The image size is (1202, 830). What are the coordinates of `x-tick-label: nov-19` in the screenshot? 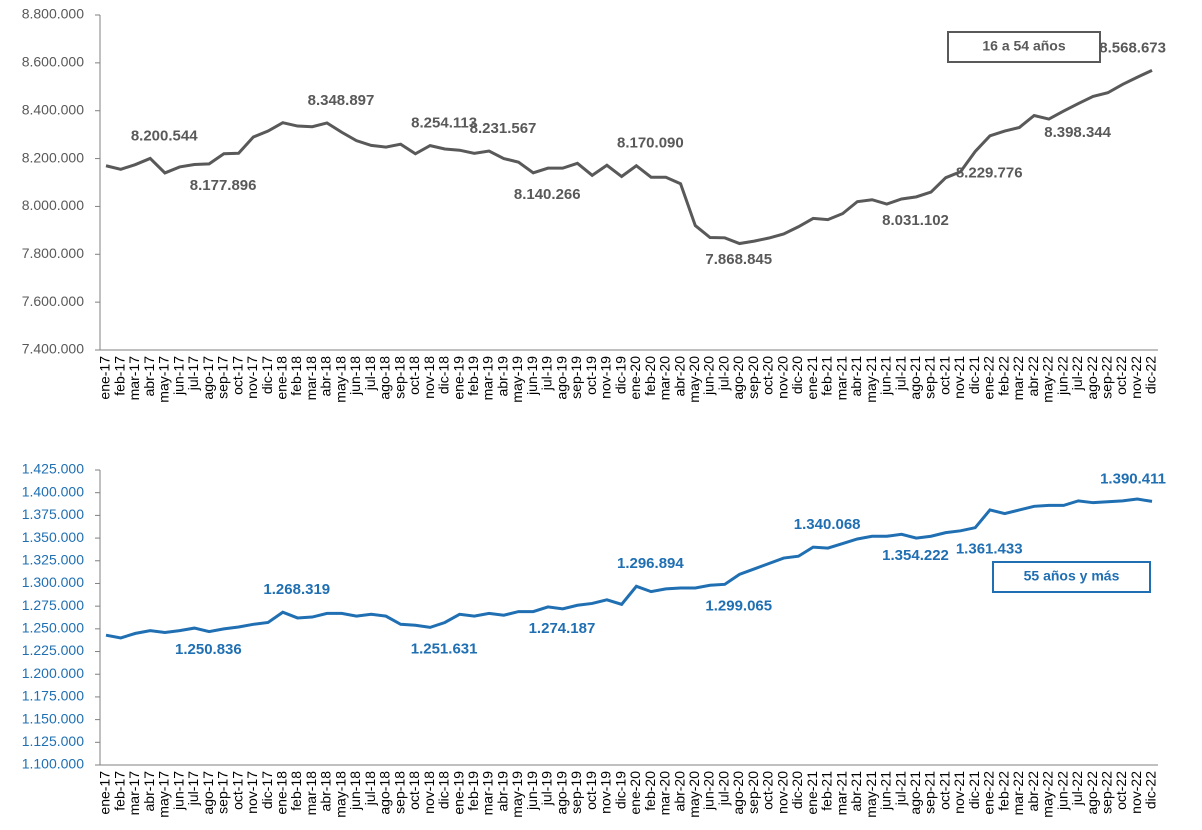 It's located at (606, 792).